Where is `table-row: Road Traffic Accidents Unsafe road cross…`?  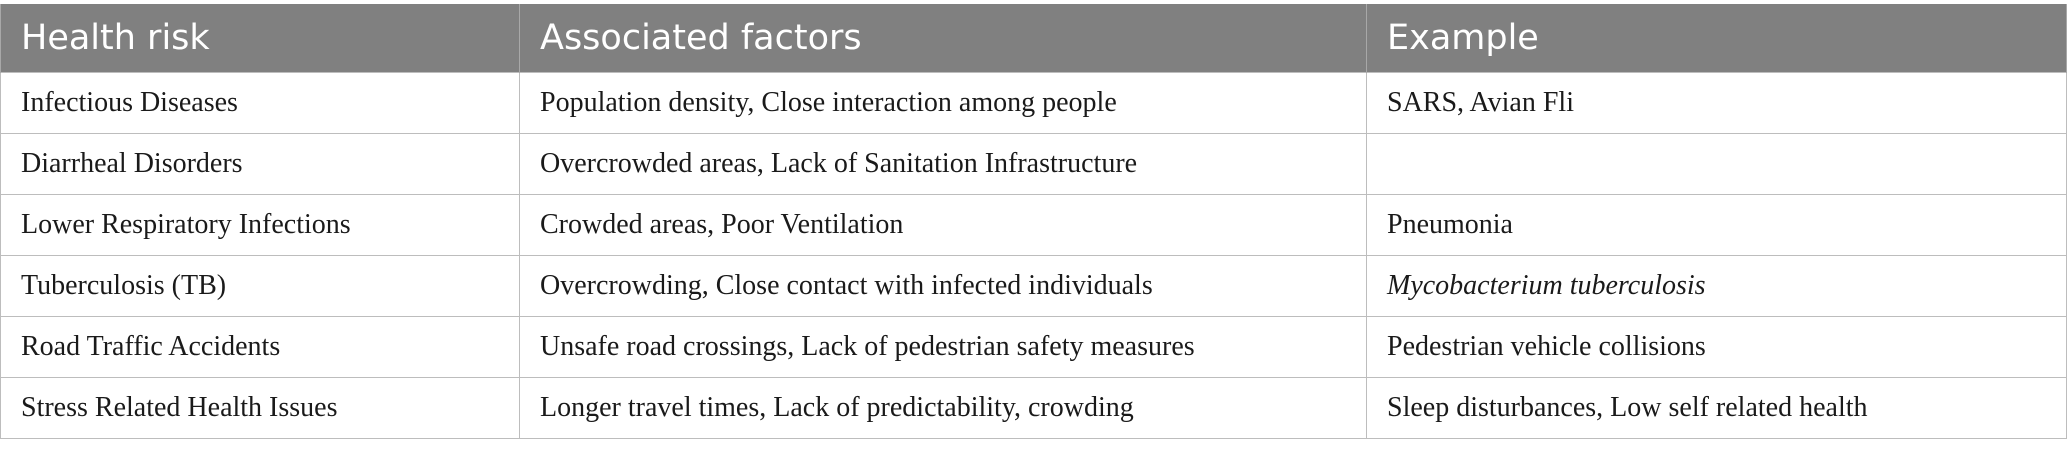 table-row: Road Traffic Accidents Unsafe road cross… is located at coordinates (1033, 346).